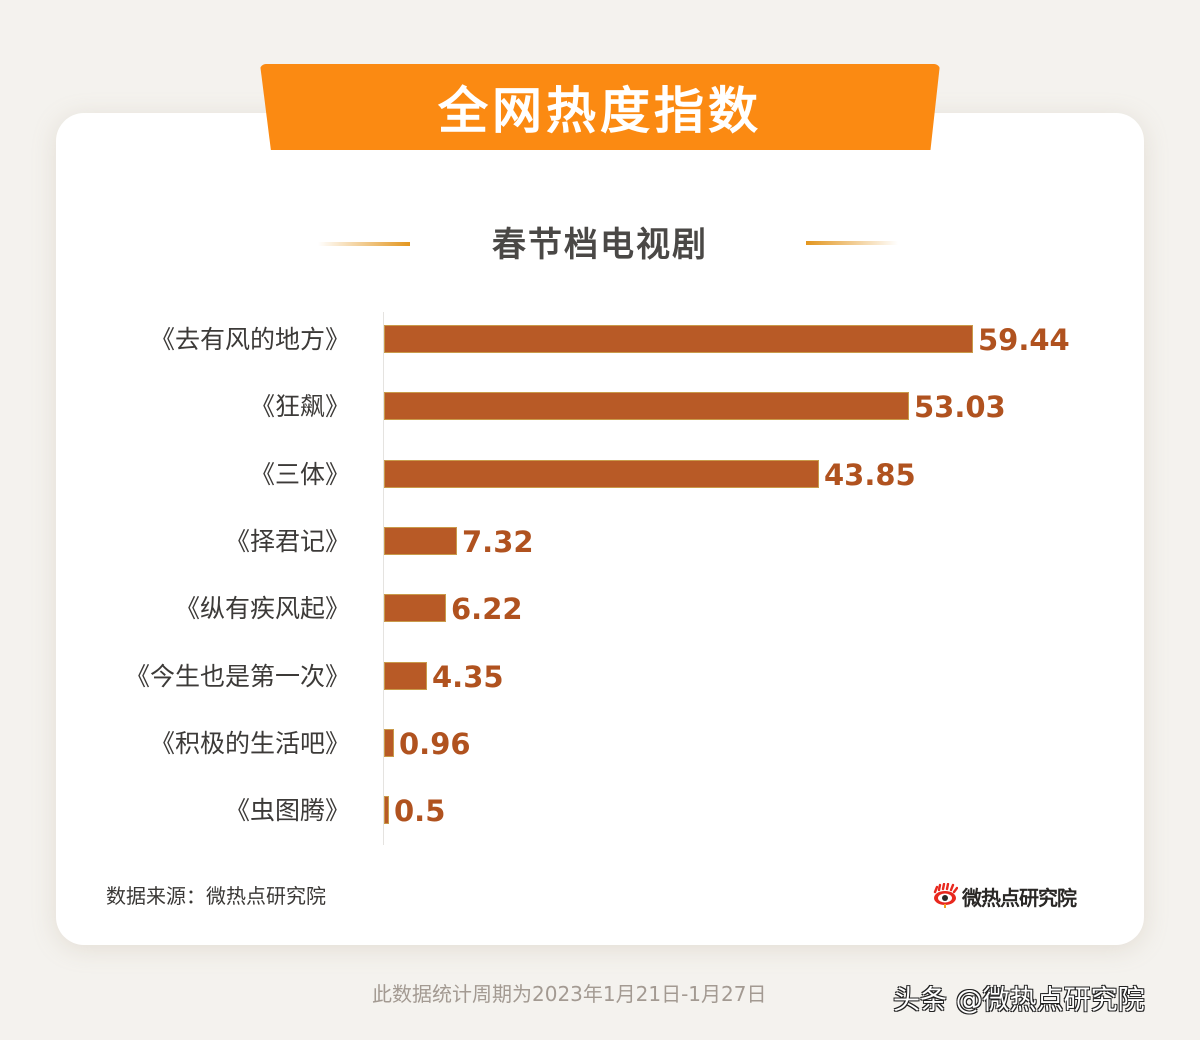 The image size is (1200, 1040). I want to click on y-axis-line, so click(383, 578).